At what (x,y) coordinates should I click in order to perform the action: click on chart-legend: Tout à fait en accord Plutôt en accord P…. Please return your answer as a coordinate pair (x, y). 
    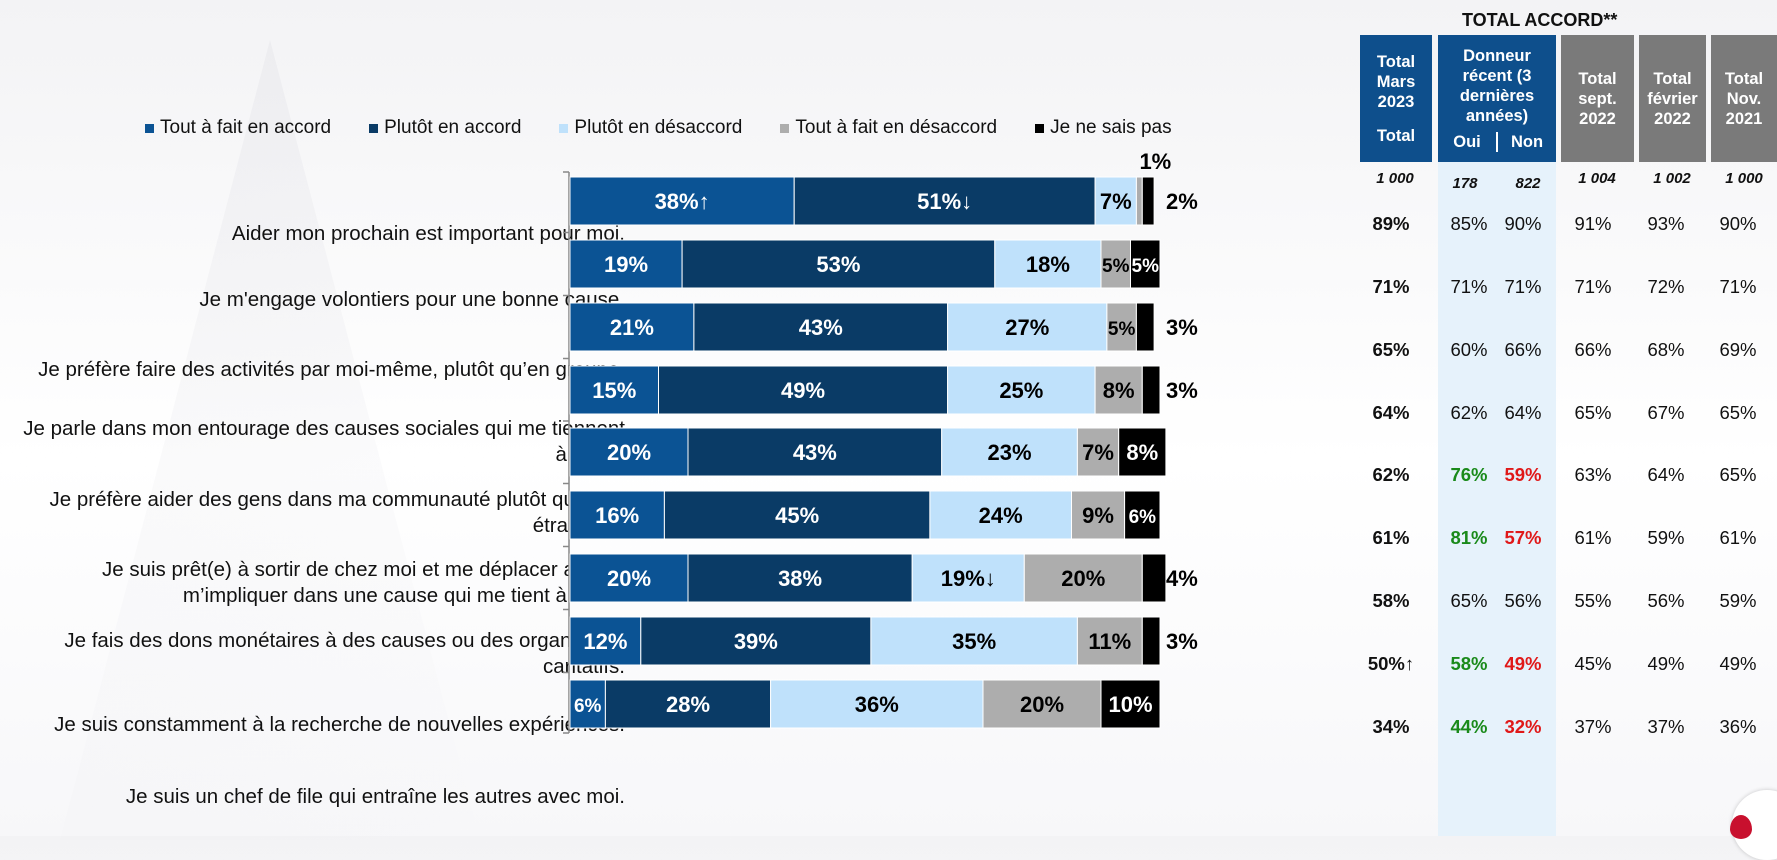
    Looking at the image, I should click on (658, 128).